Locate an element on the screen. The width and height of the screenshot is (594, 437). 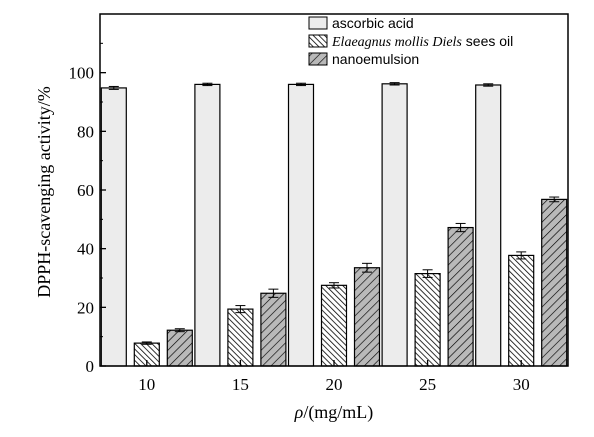
x-axis-title-unit: /(mg/mL) is located at coordinates (338, 412).